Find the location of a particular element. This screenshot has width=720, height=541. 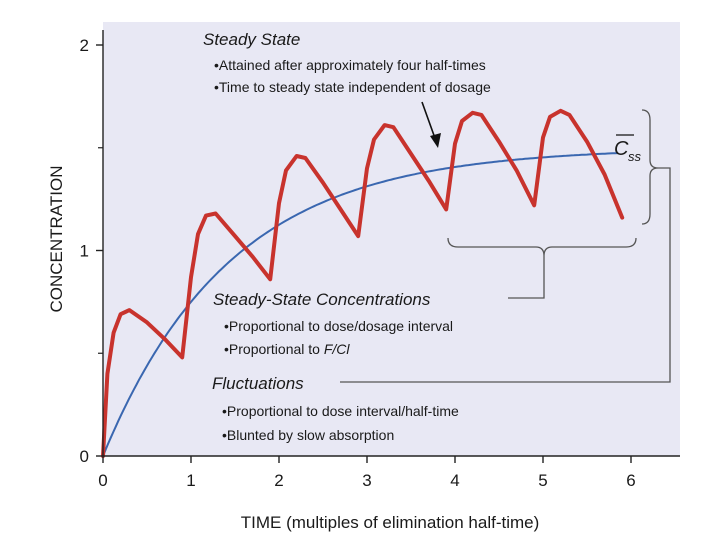

fluctuations-title: Fluctuations is located at coordinates (258, 383).